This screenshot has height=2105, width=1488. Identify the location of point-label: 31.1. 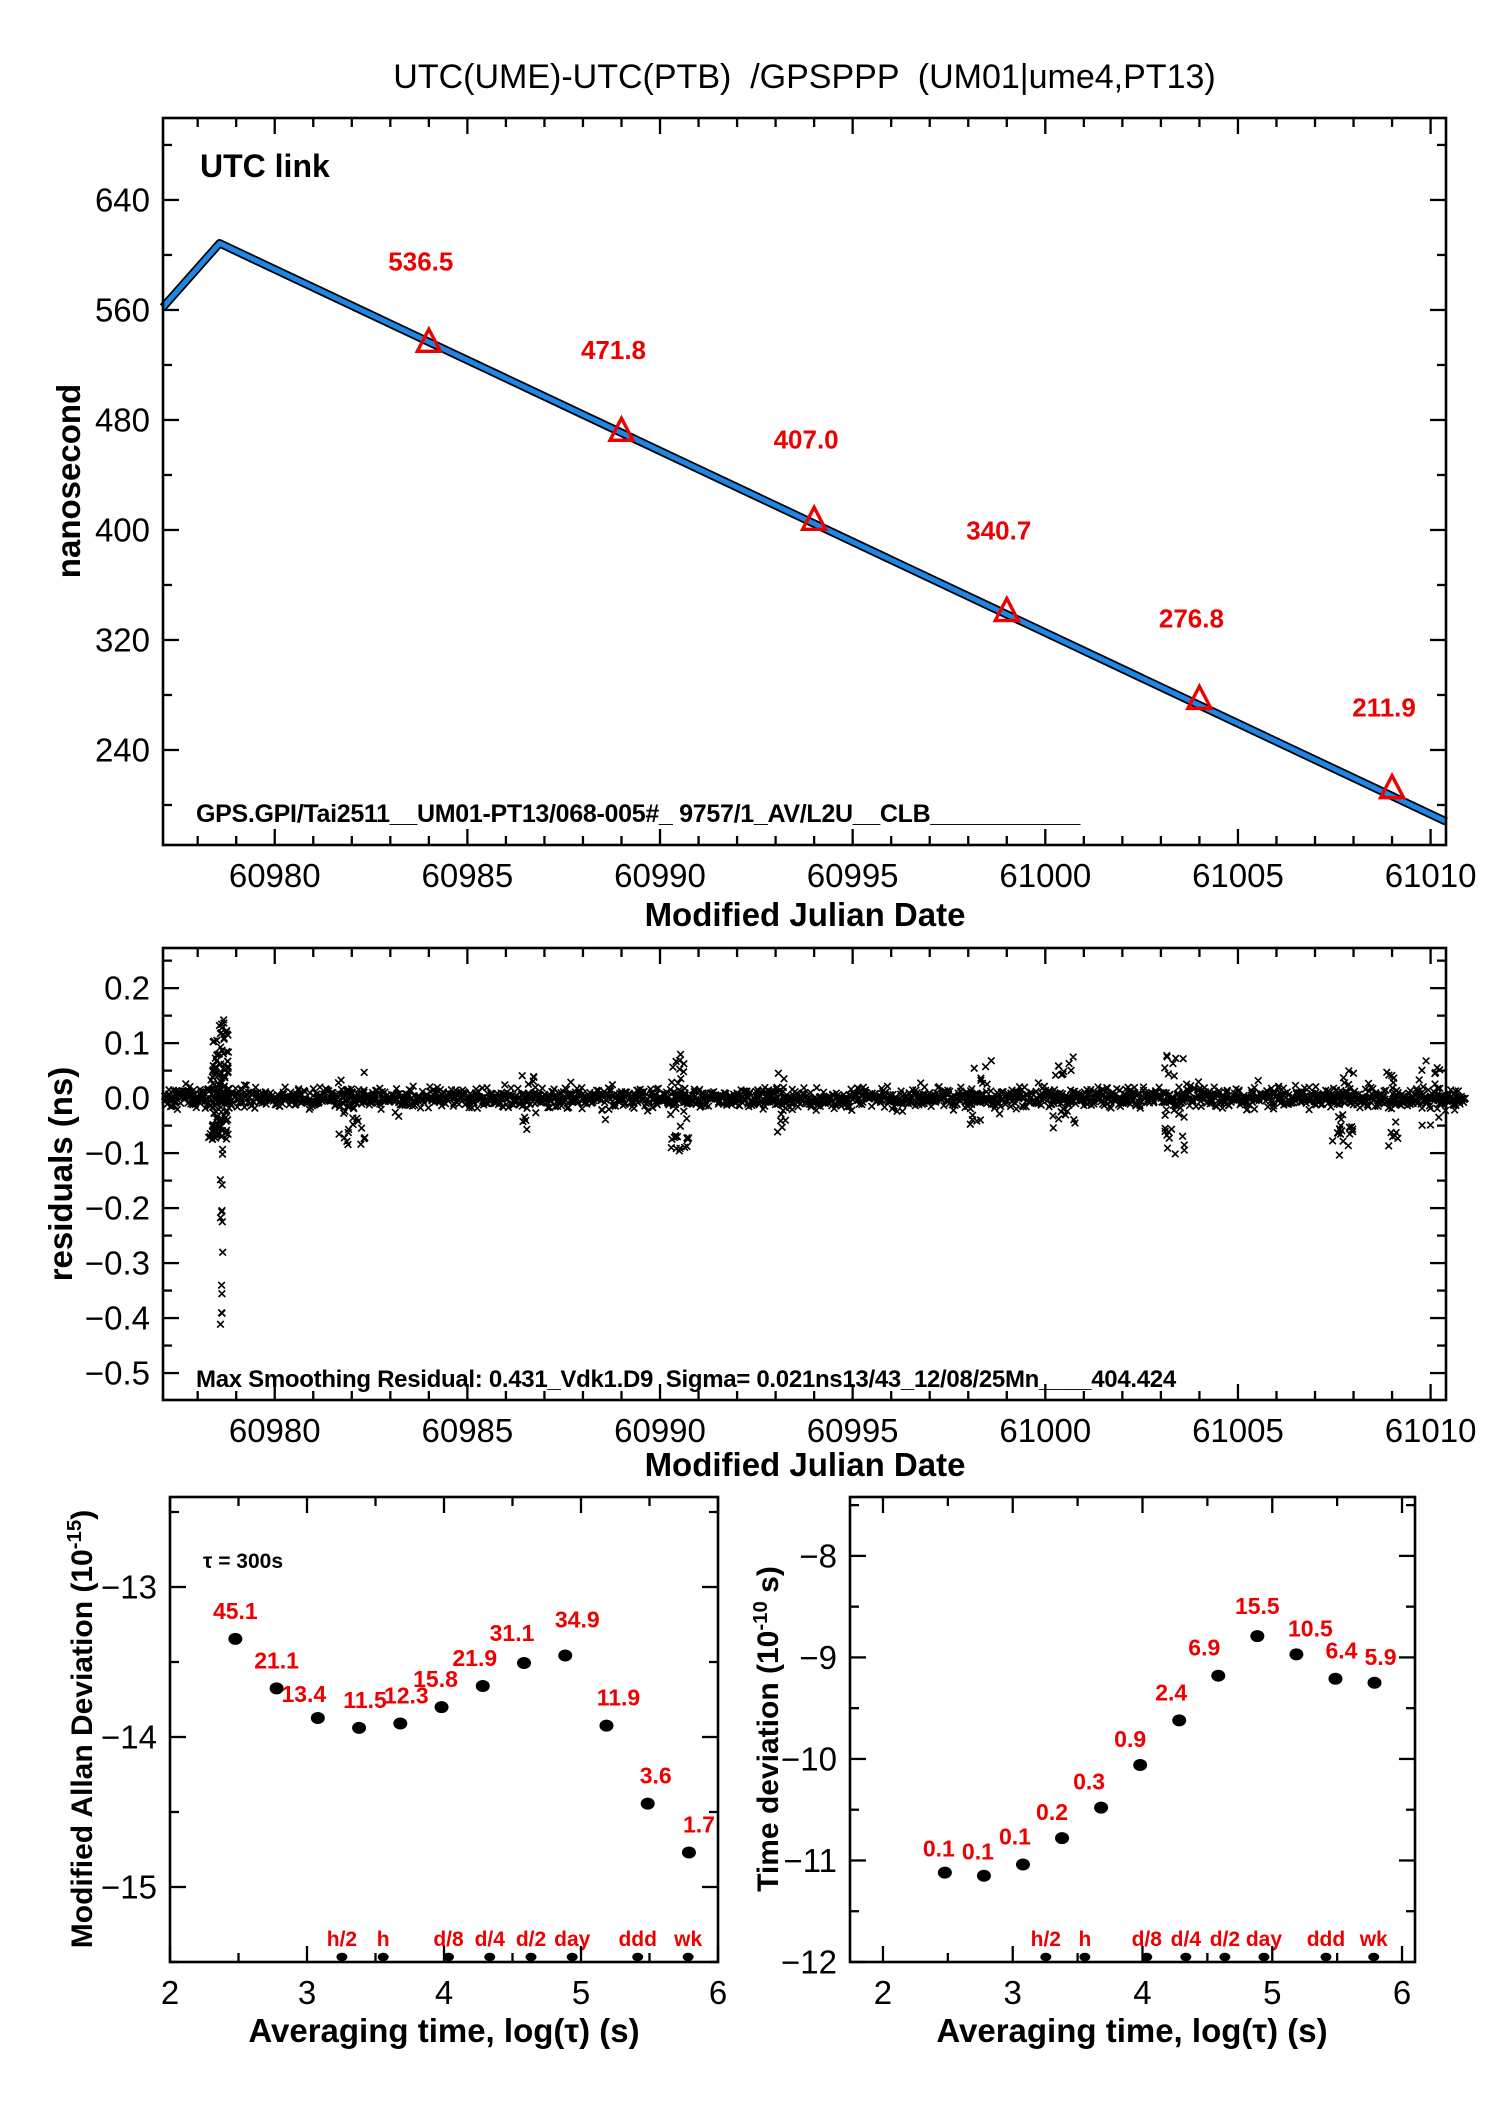
(512, 1633).